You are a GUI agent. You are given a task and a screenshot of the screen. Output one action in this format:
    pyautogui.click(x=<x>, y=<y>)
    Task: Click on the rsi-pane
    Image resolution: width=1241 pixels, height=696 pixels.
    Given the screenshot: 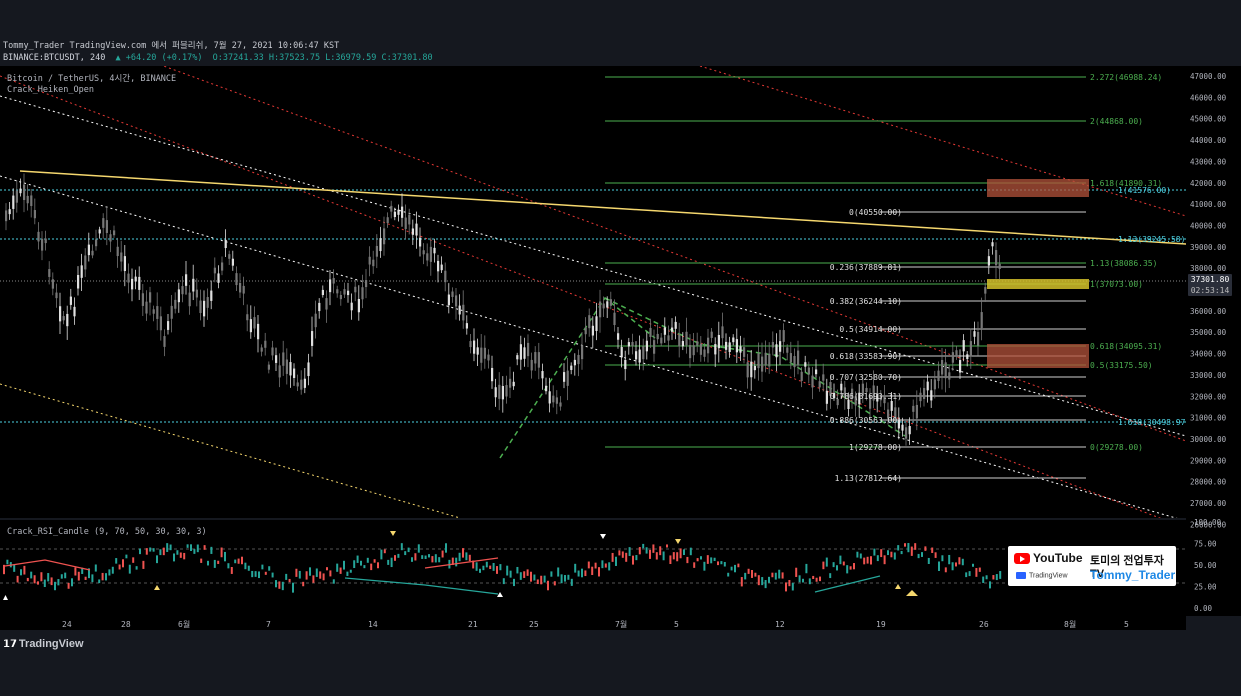 What is the action you would take?
    pyautogui.click(x=593, y=568)
    